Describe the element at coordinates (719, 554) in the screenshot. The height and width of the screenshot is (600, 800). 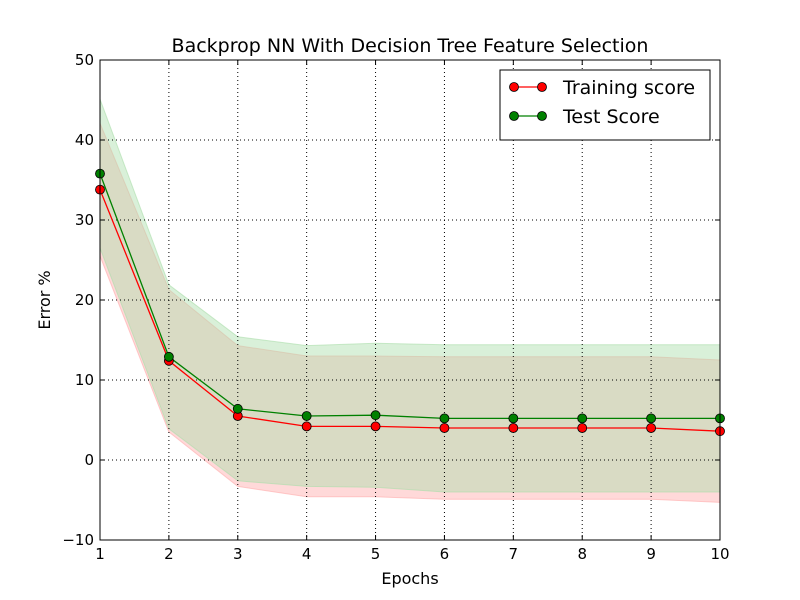
I see `x-tick-label: 10` at that location.